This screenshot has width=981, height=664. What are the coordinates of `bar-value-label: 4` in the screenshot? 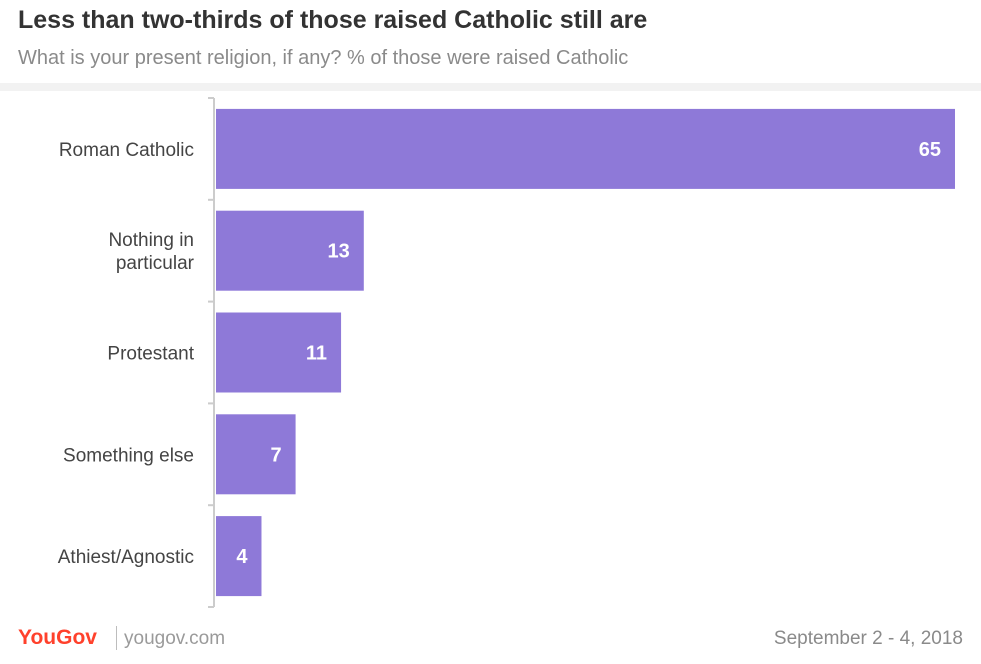 It's located at (242, 557).